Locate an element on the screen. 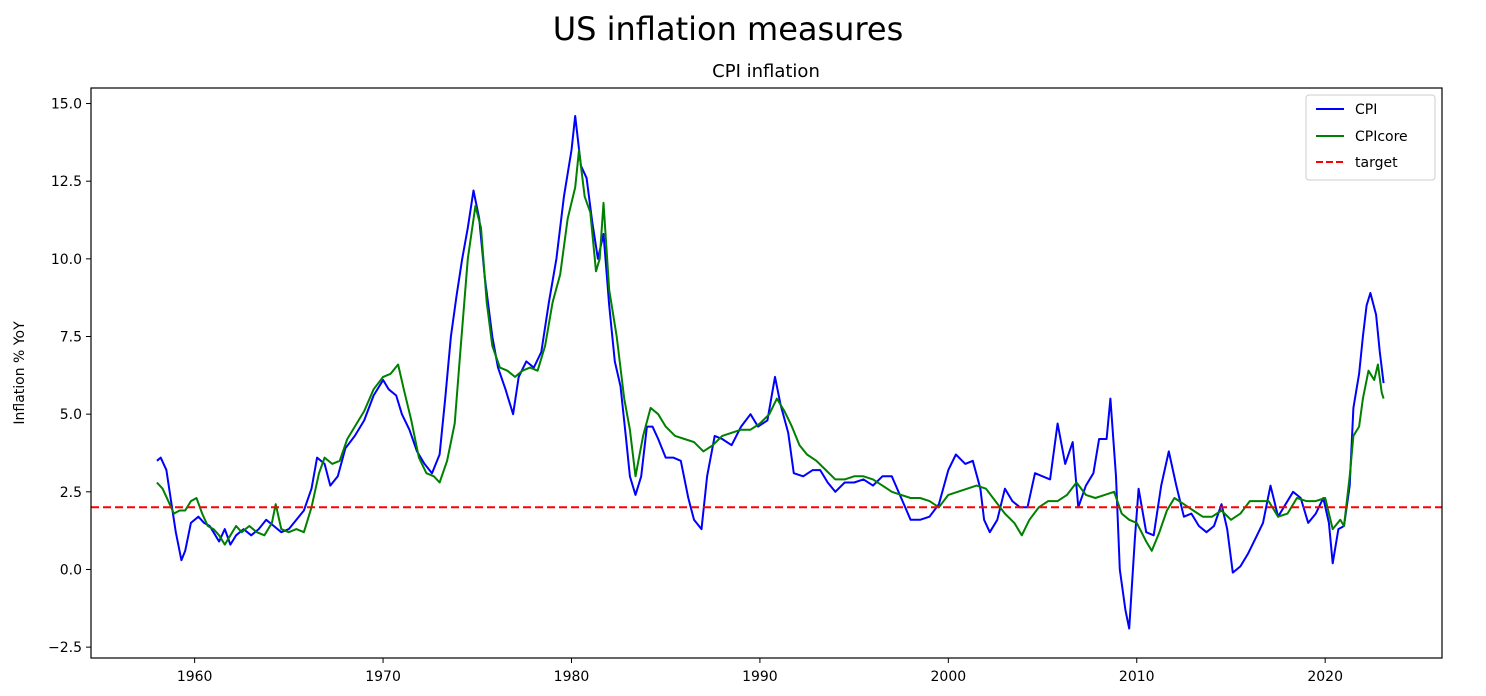 This screenshot has height=696, width=1486. x-axis: 1960 1970 1980 1990 2000 2010 2020 is located at coordinates (760, 671).